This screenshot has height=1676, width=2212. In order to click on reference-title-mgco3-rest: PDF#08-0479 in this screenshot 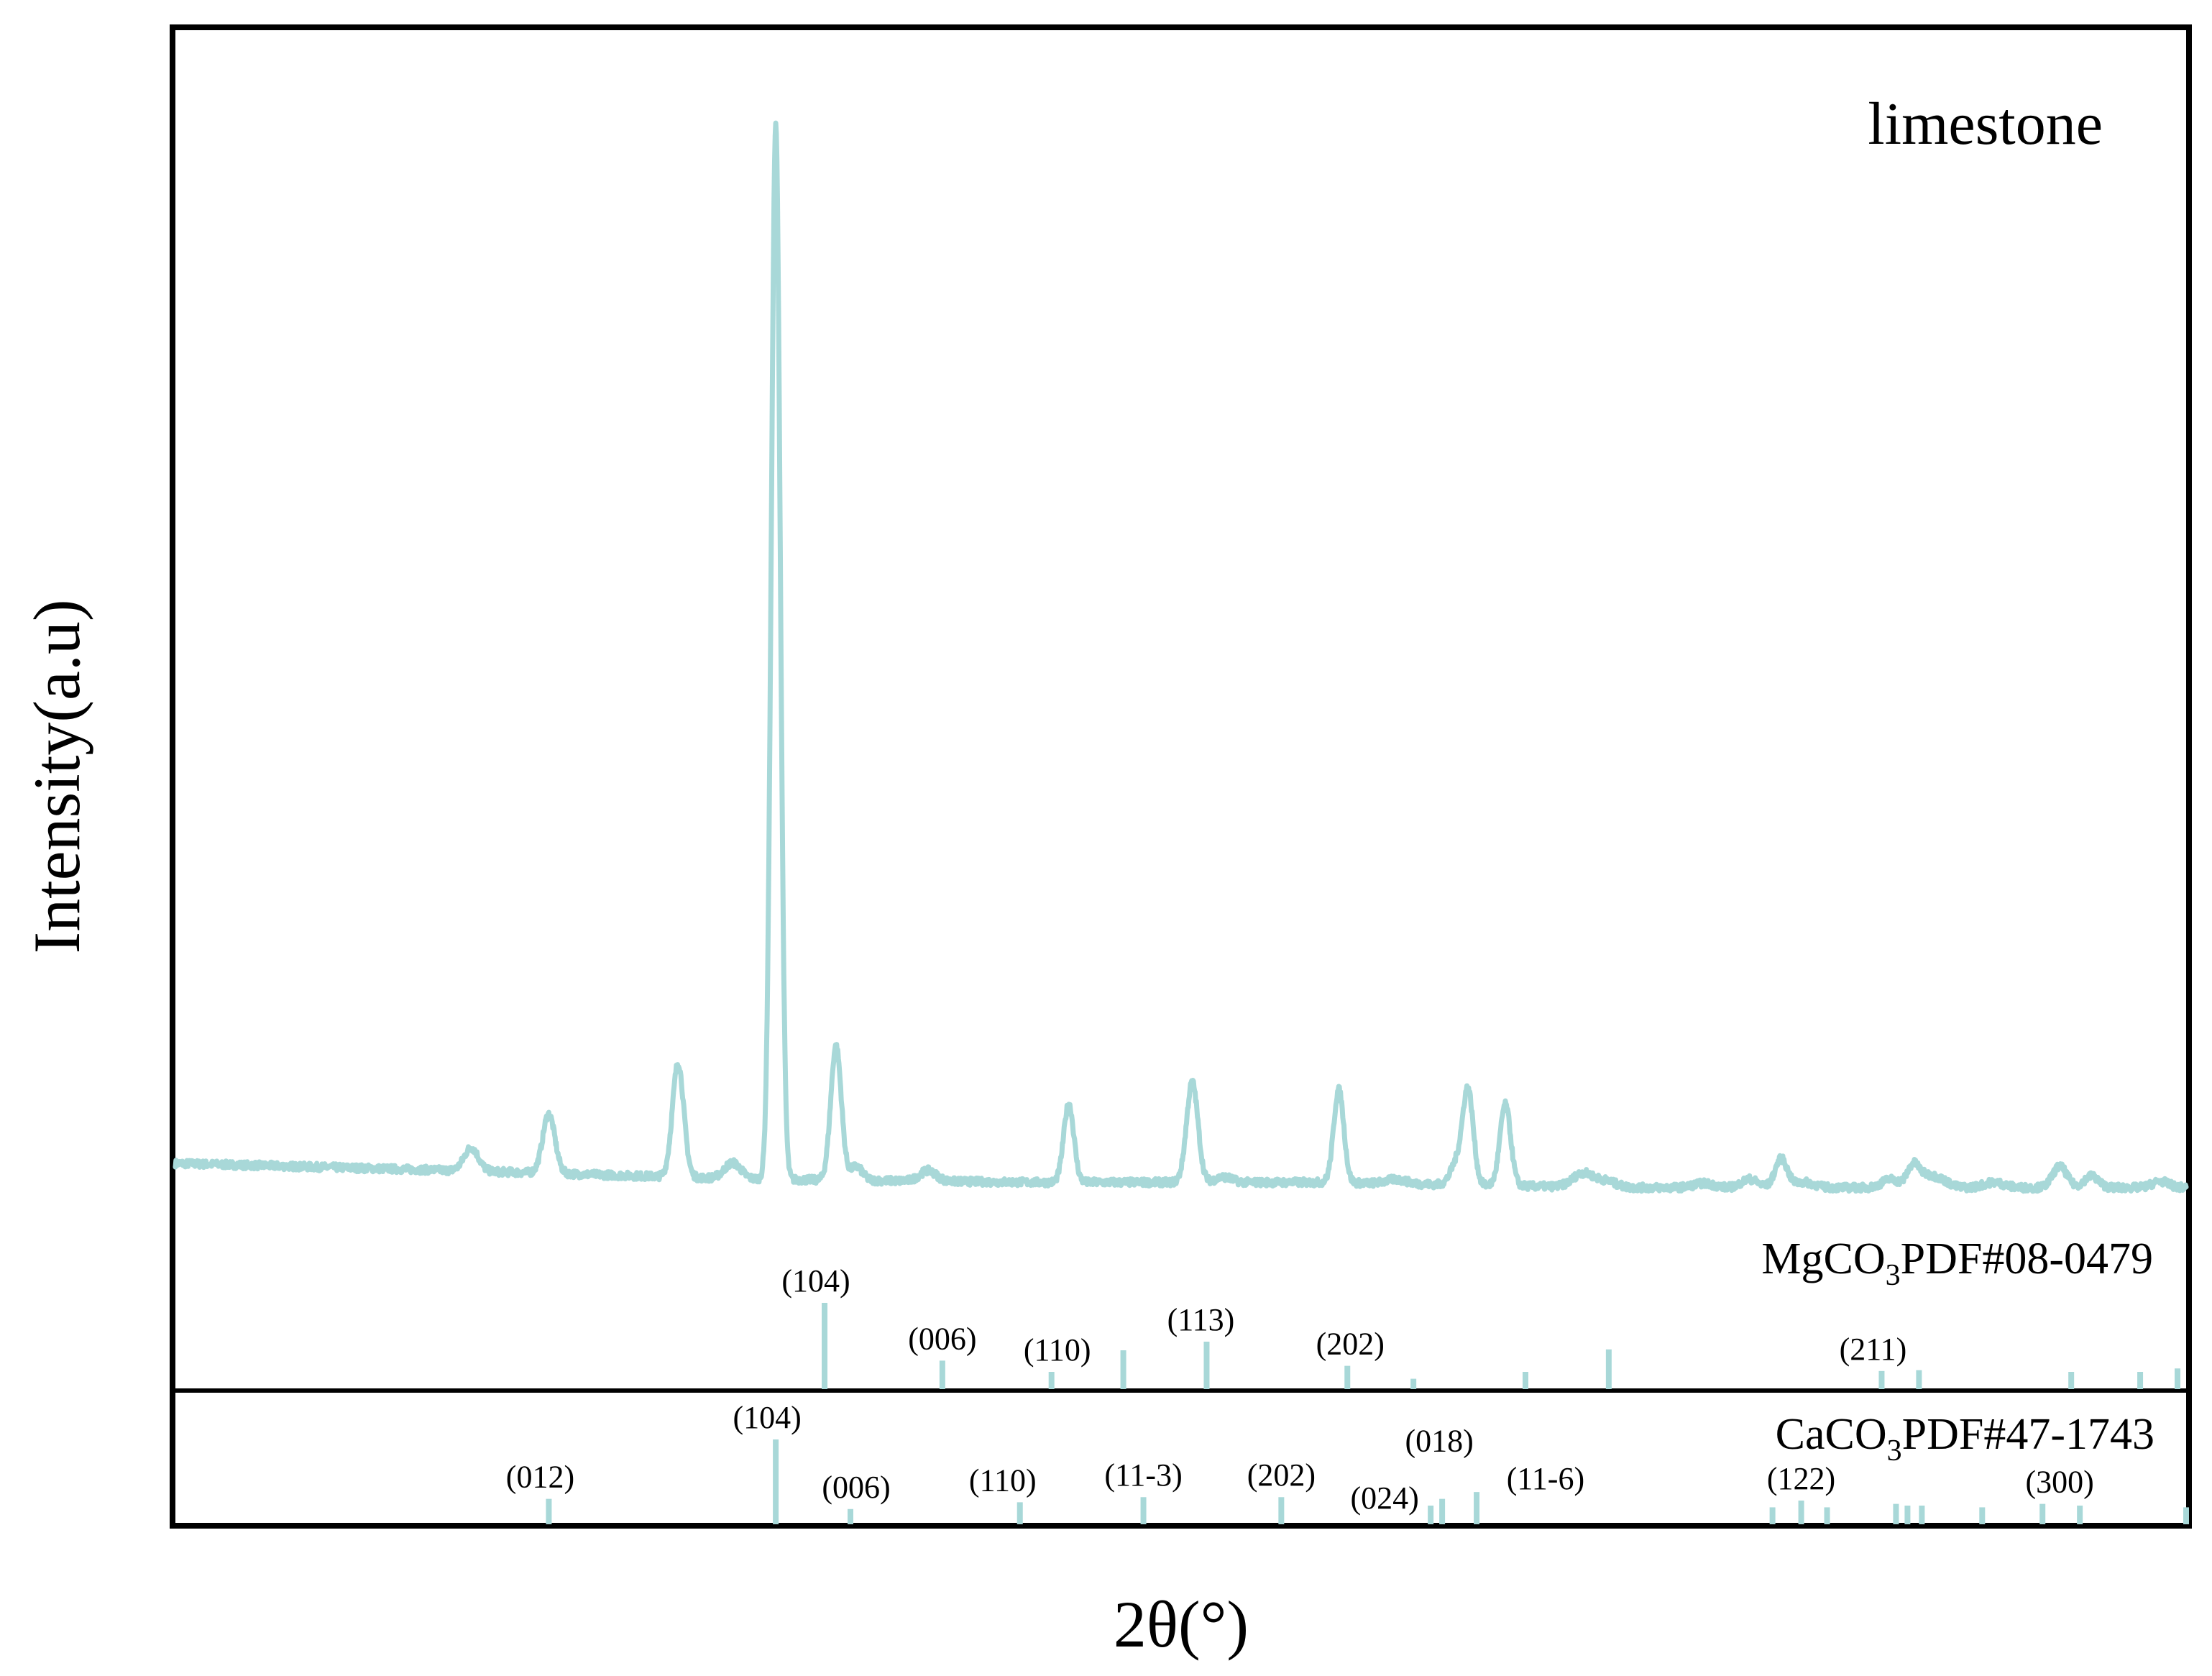, I will do `click(2027, 1259)`.